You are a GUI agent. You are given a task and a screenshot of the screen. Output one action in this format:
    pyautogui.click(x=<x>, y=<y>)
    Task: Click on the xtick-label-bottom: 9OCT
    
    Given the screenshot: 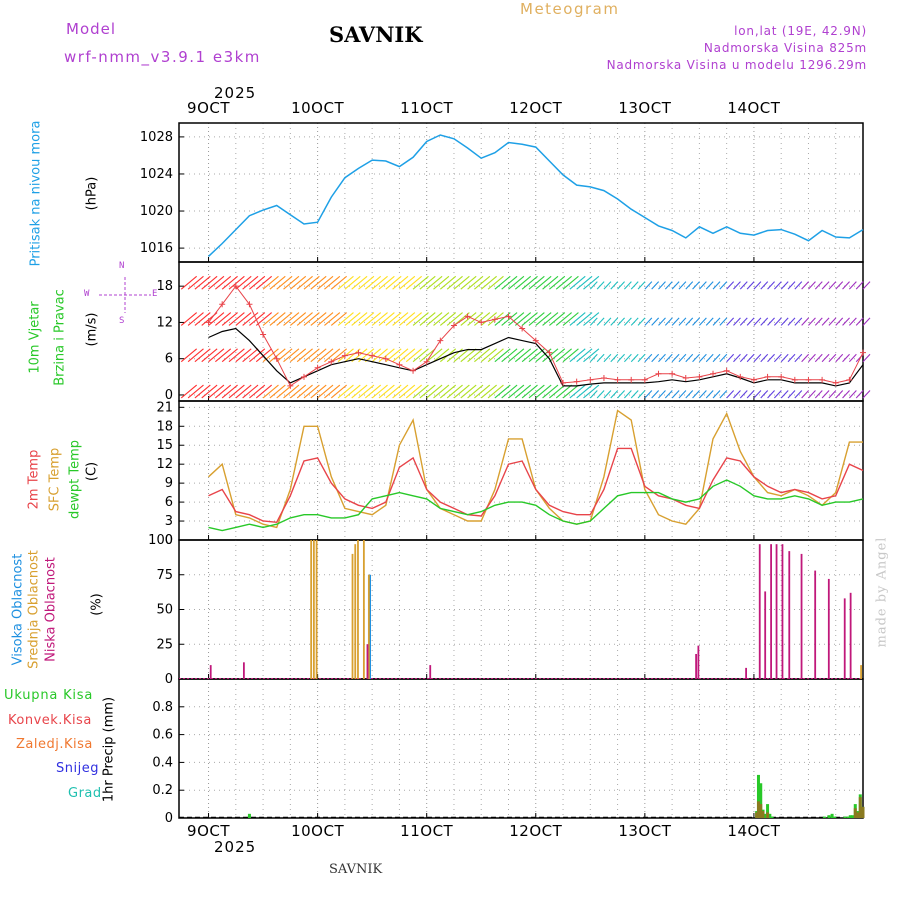 What is the action you would take?
    pyautogui.click(x=208, y=831)
    